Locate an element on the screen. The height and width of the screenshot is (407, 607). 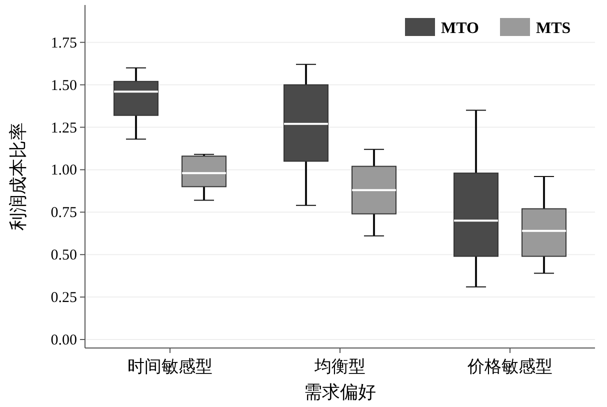
y-axis-title: 利润成本比率 is located at coordinates (18, 176).